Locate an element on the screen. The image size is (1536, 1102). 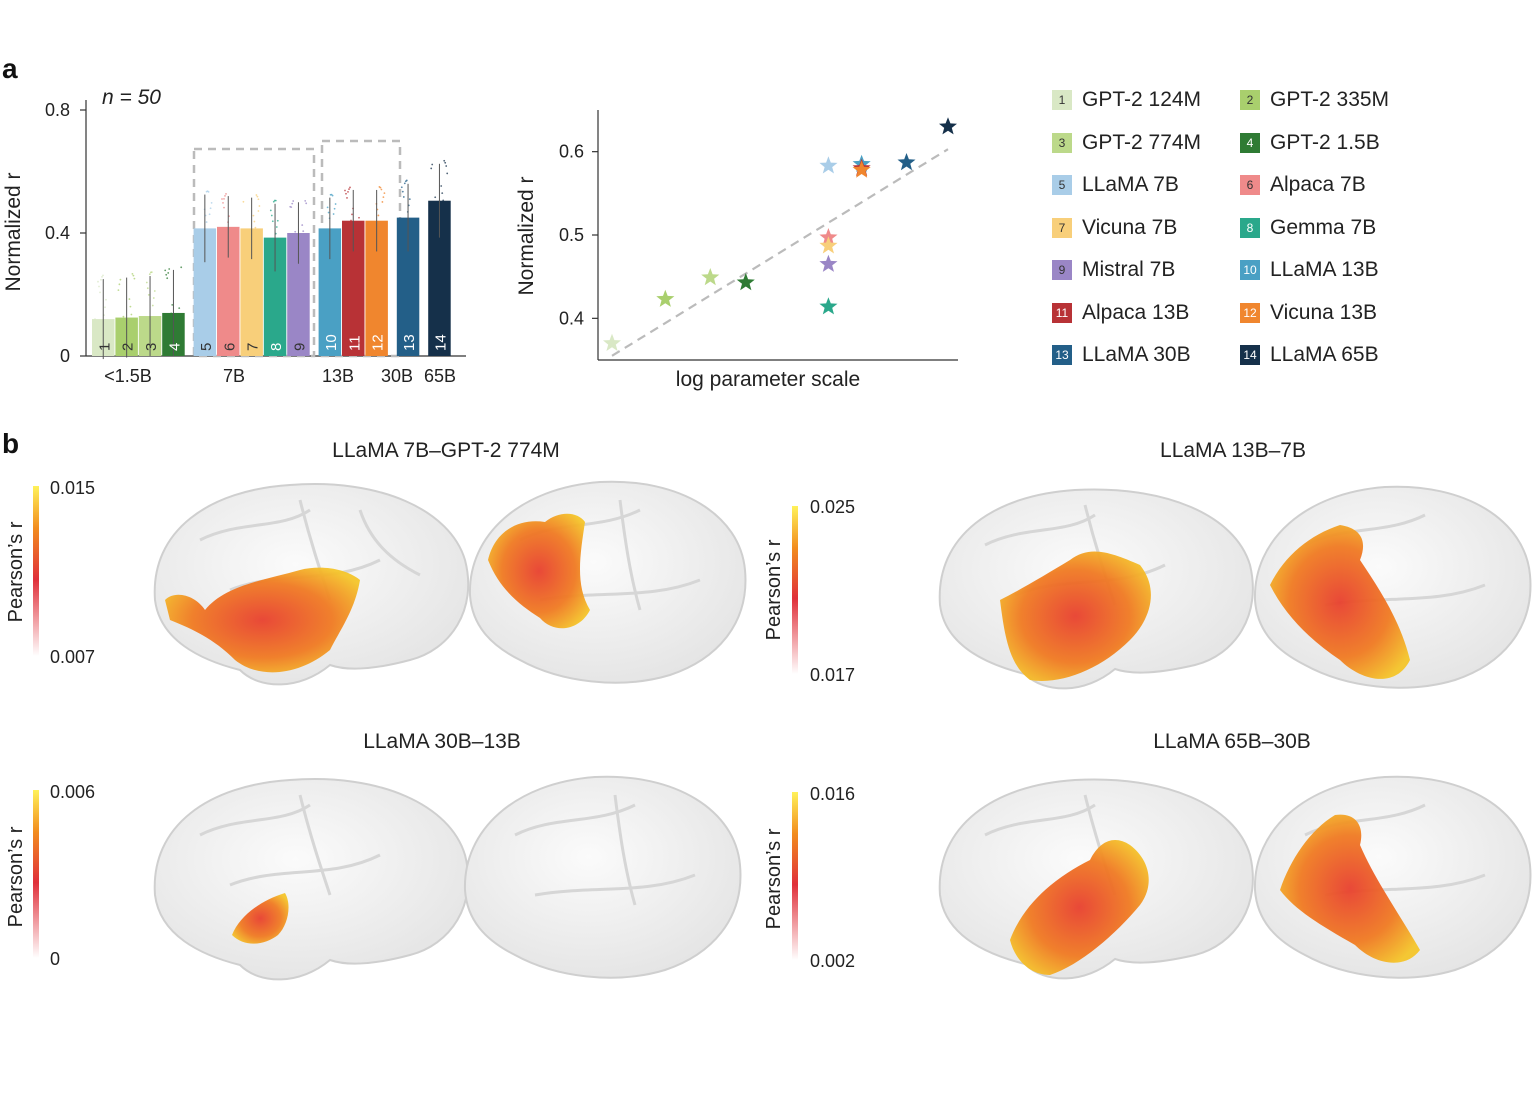
bar-8: 8 is located at coordinates (275, 277).